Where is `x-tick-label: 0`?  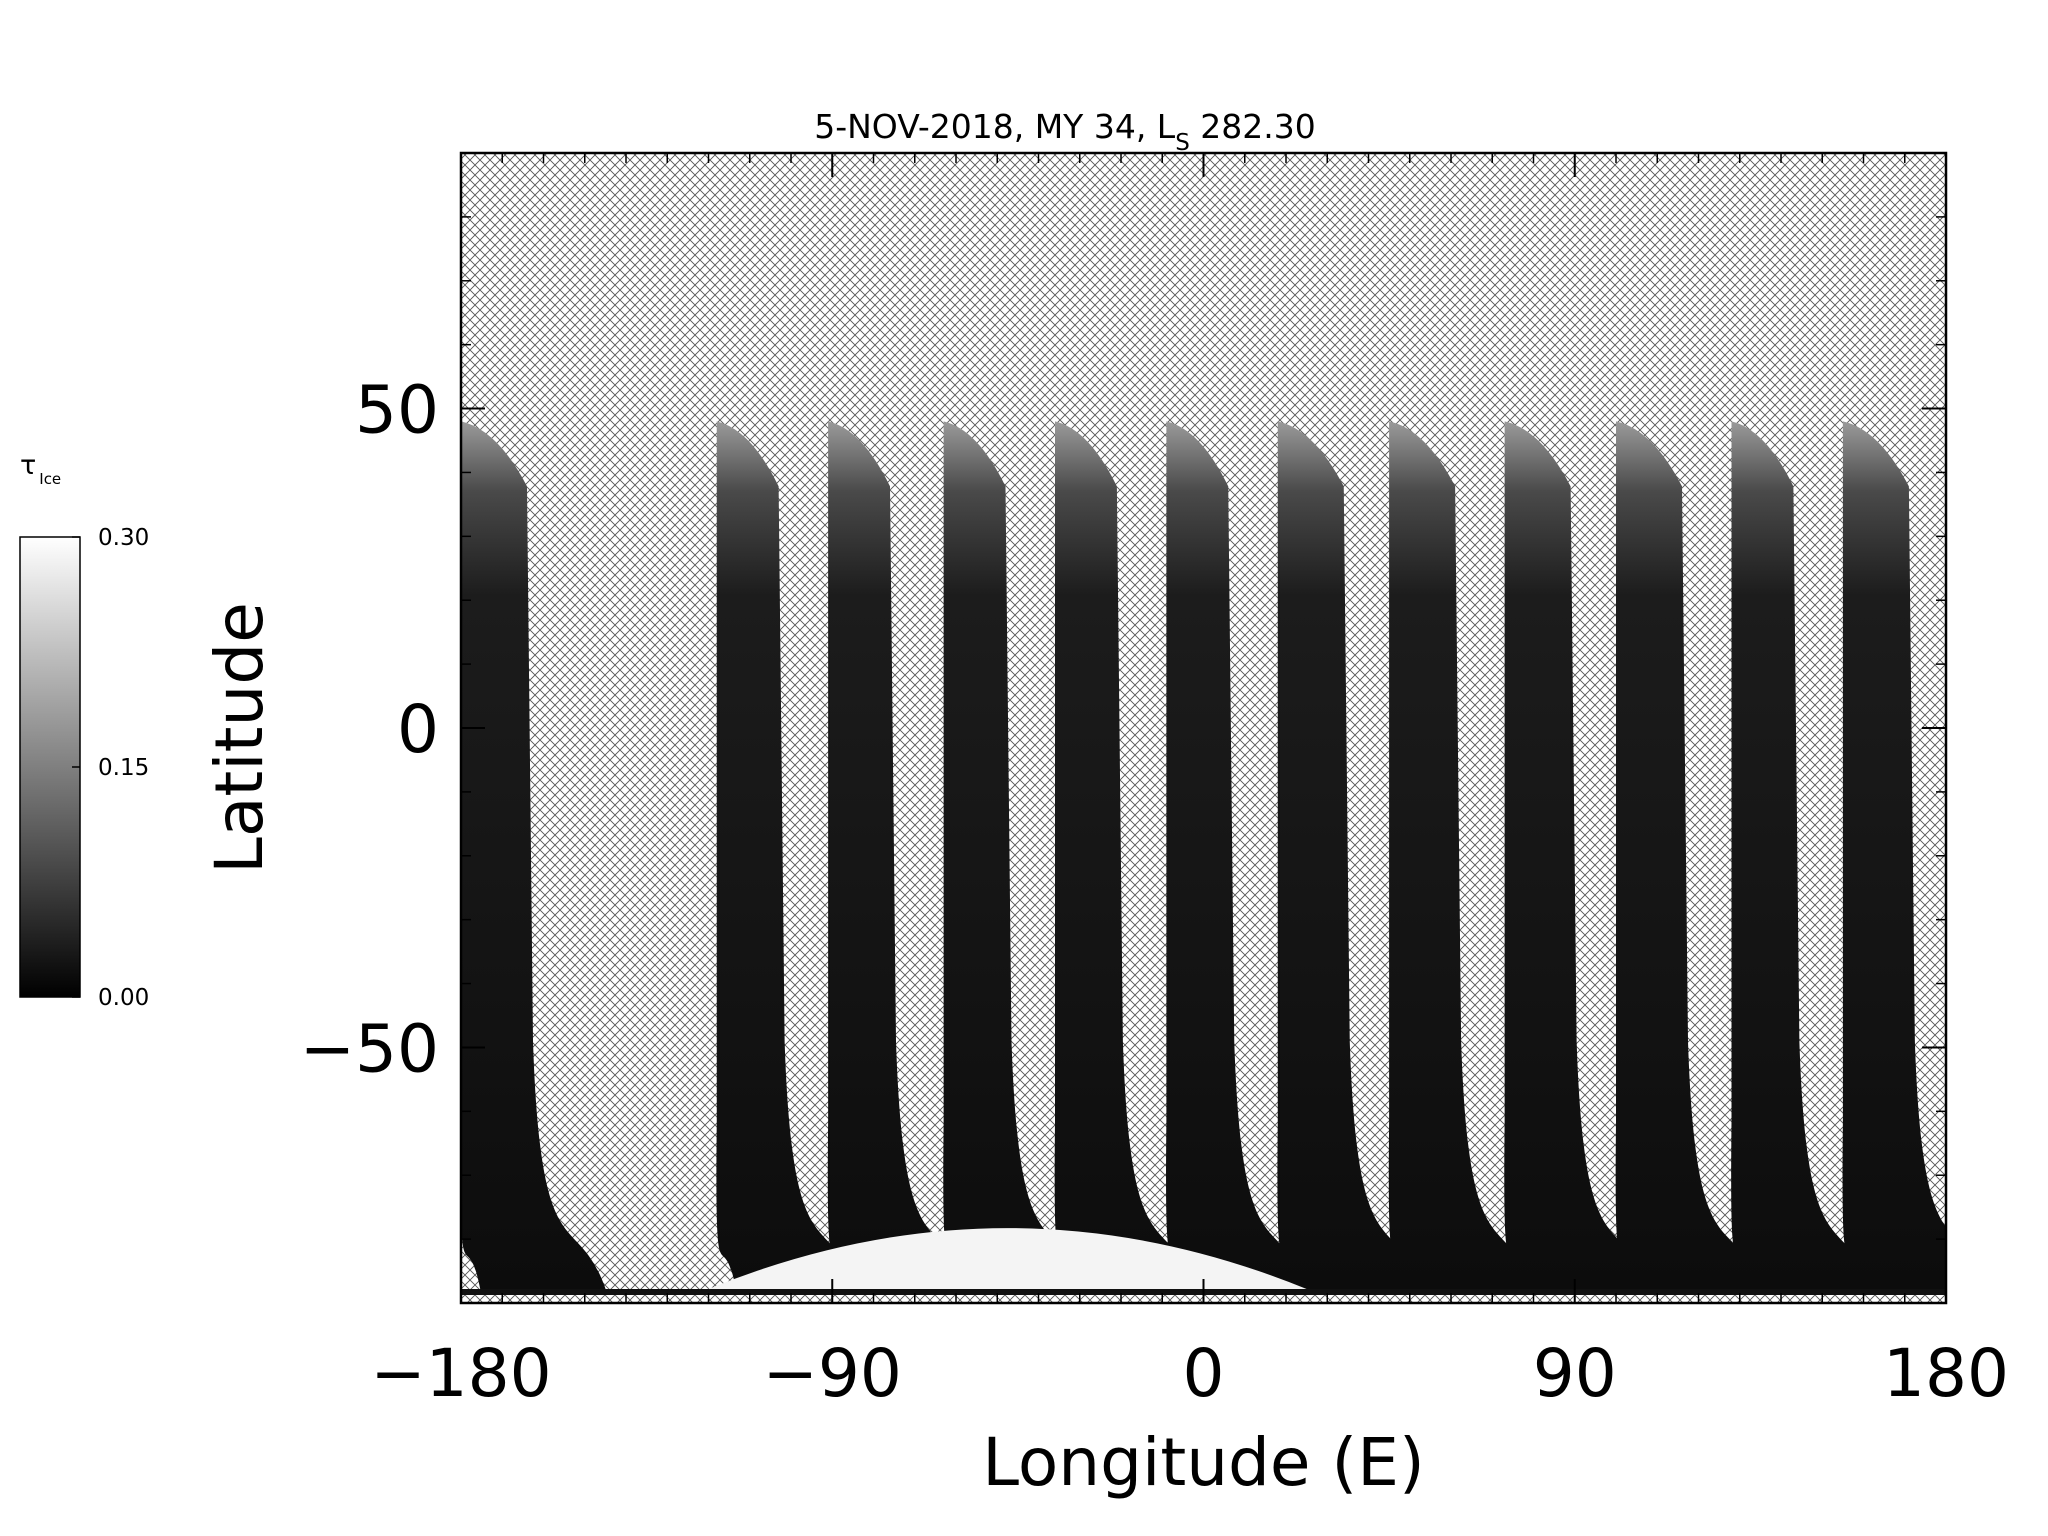
x-tick-label: 0 is located at coordinates (1204, 1373).